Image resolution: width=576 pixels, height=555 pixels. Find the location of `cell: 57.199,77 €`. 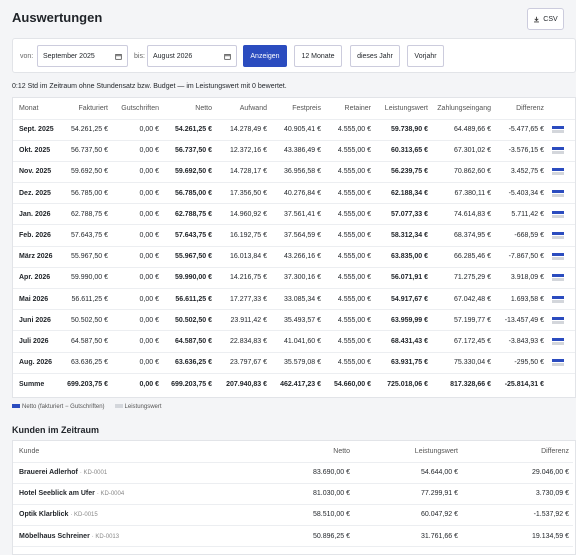

cell: 57.199,77 € is located at coordinates (463, 320).